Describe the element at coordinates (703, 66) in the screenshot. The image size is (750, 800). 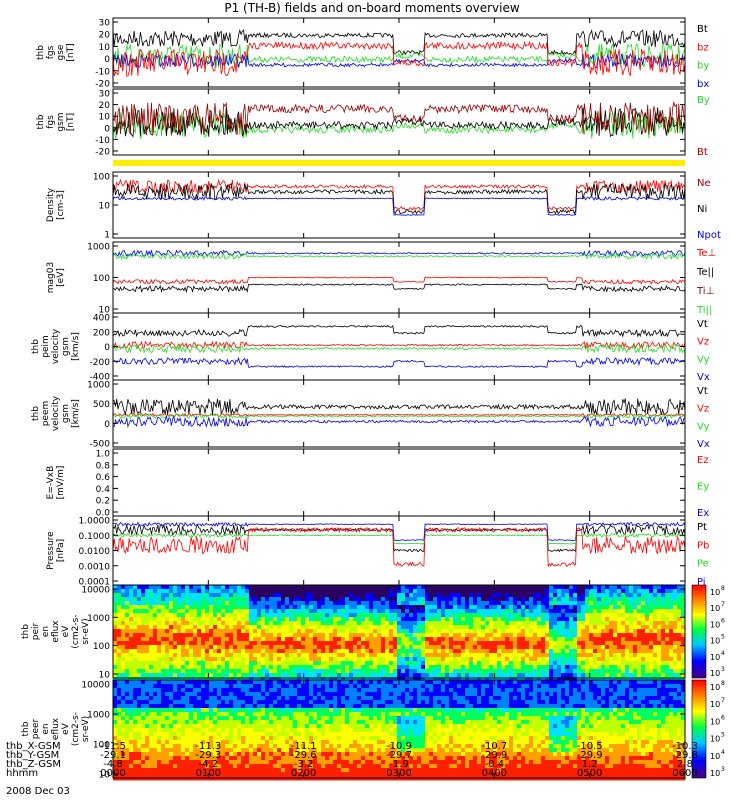
I see `legend-entry: by` at that location.